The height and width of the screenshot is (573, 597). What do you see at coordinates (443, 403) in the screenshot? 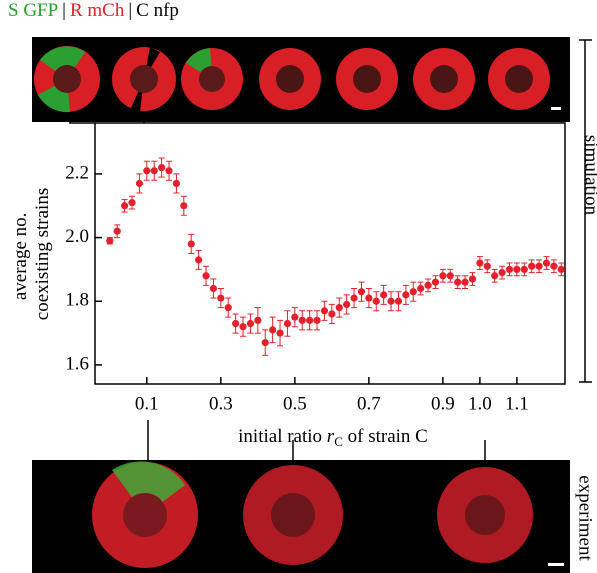
I see `x-tick-label: 0.9` at bounding box center [443, 403].